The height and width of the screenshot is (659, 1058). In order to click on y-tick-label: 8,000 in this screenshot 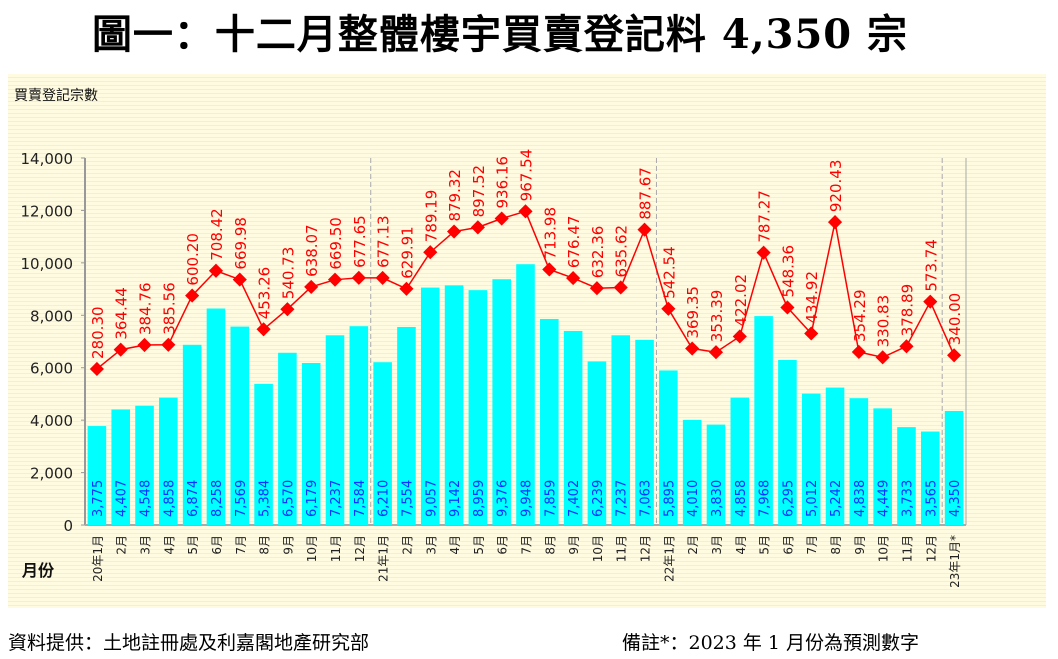, I will do `click(51, 316)`.